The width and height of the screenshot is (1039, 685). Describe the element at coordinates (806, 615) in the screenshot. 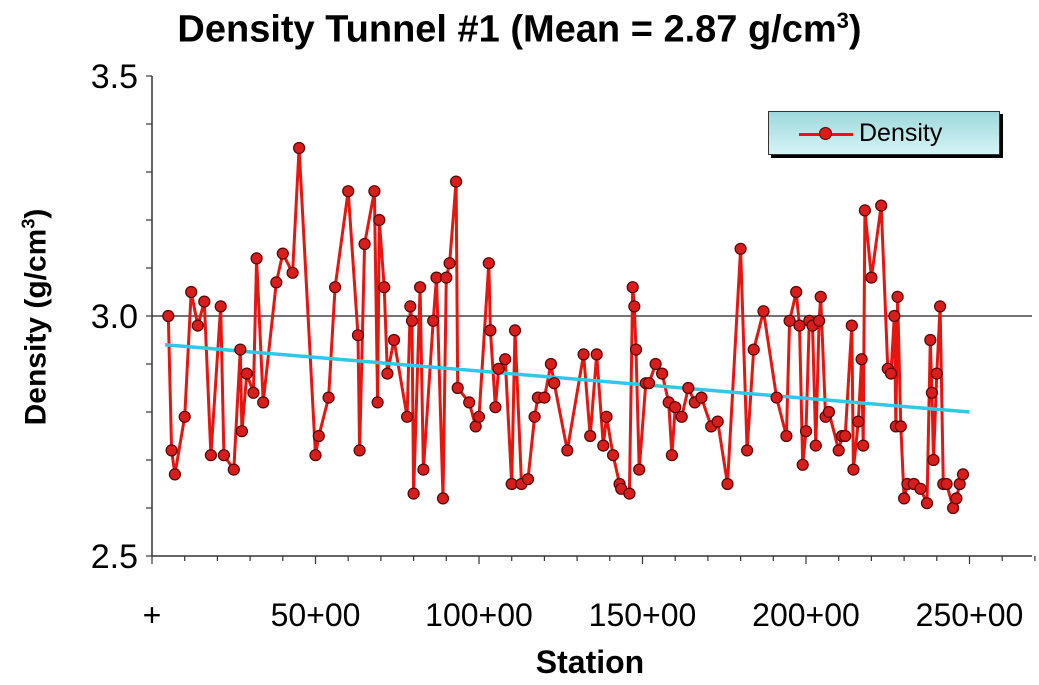

I see `x-tick-label: 200+00` at that location.